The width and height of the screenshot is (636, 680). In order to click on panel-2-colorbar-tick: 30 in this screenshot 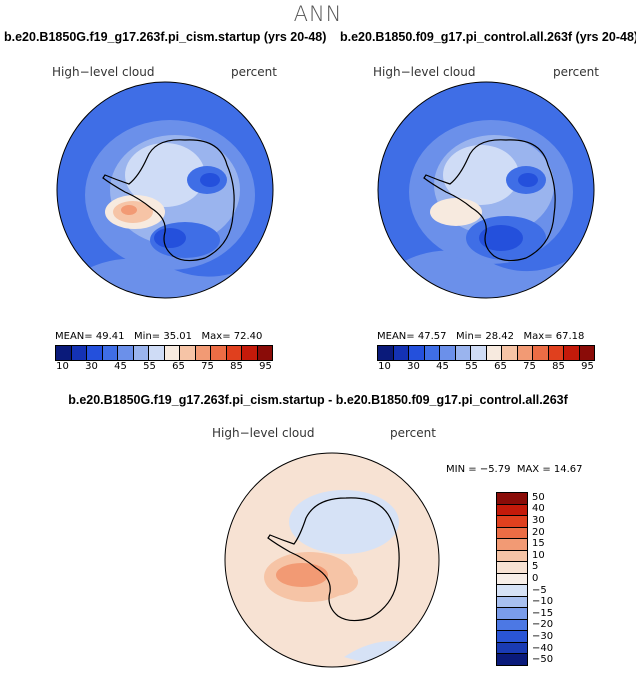, I will do `click(413, 366)`.